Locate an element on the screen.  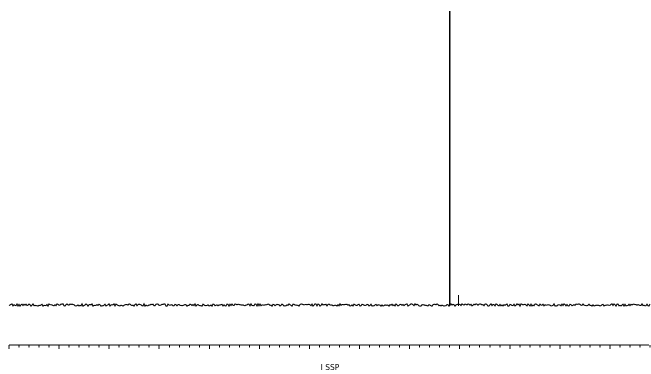
spectrum-baseline-trace is located at coordinates (329, 305).